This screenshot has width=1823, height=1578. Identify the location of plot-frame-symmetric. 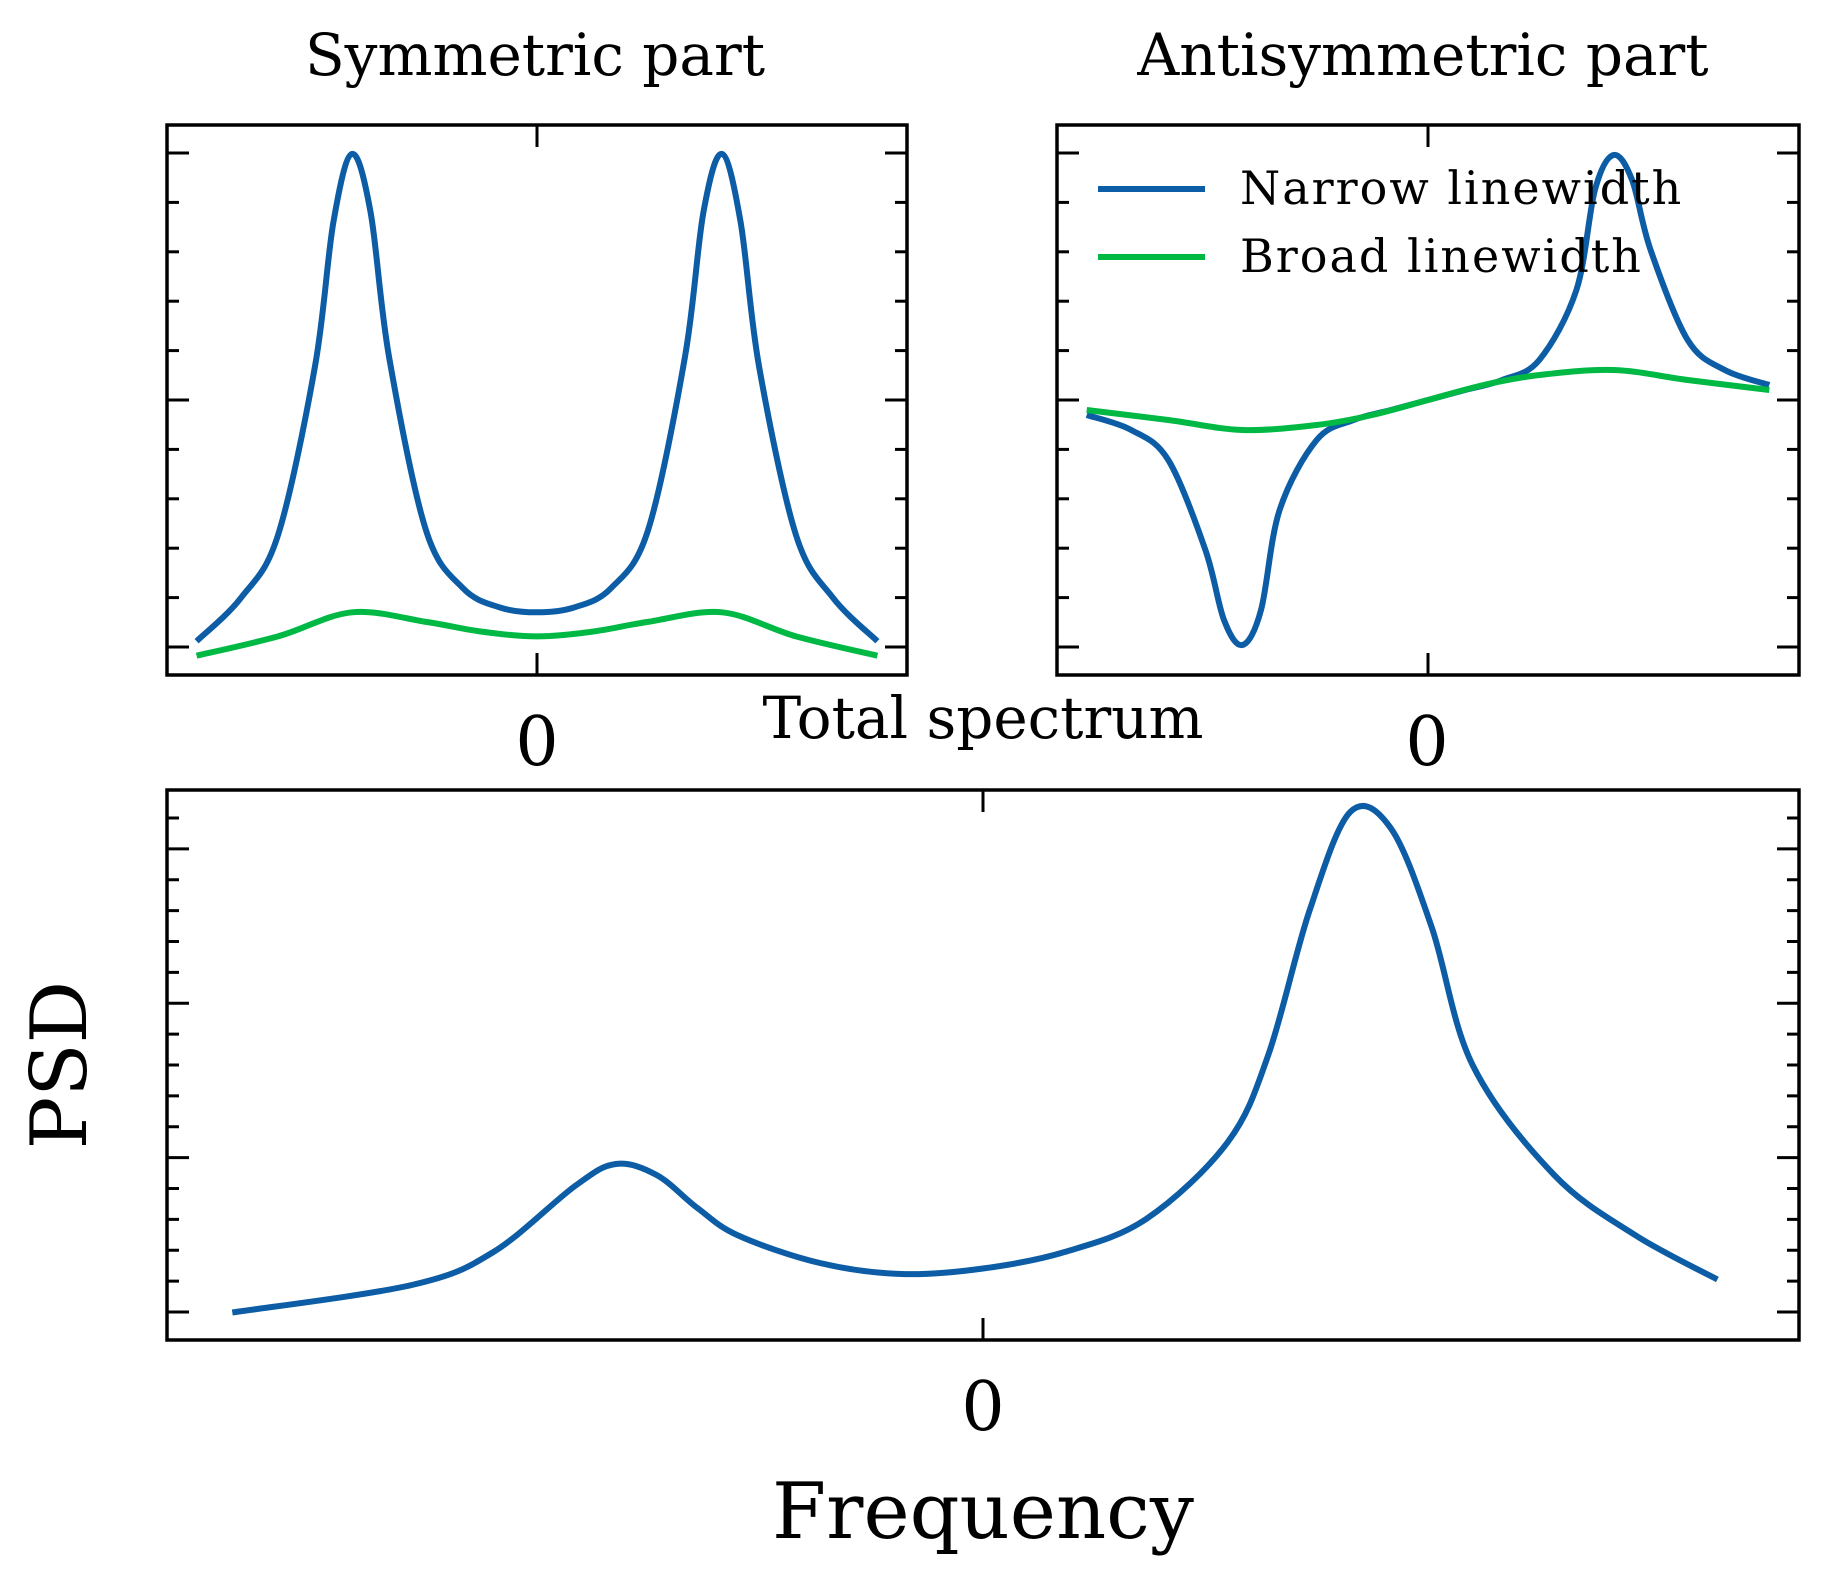
(537, 400).